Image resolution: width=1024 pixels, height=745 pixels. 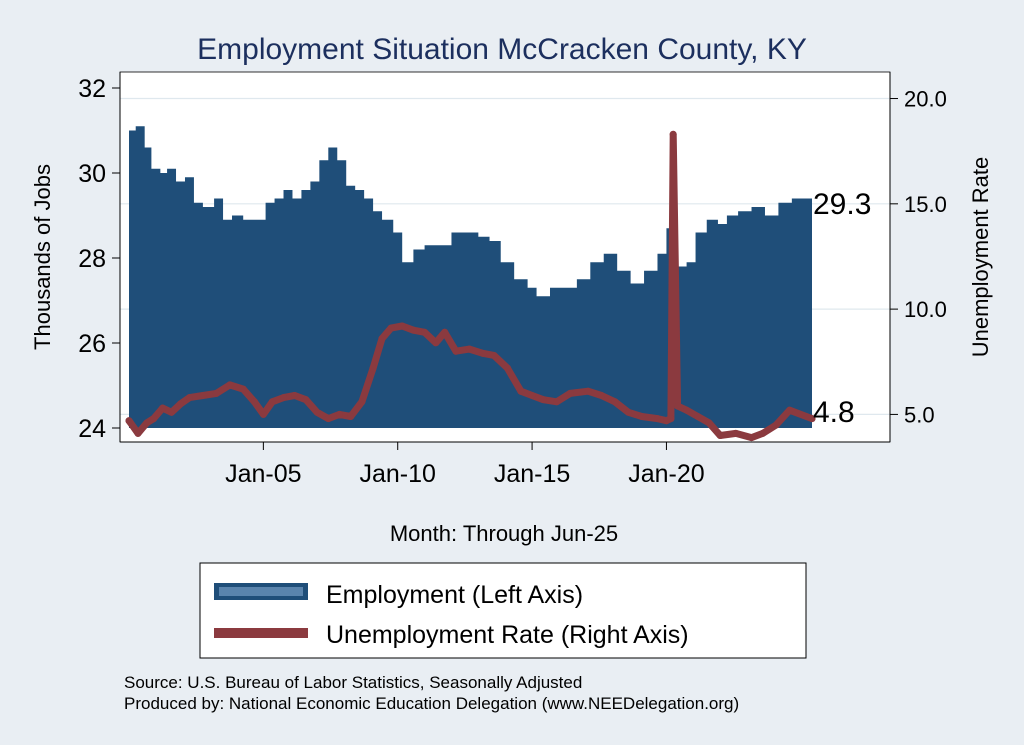 What do you see at coordinates (92, 259) in the screenshot?
I see `y-left-tick-label-2: 28` at bounding box center [92, 259].